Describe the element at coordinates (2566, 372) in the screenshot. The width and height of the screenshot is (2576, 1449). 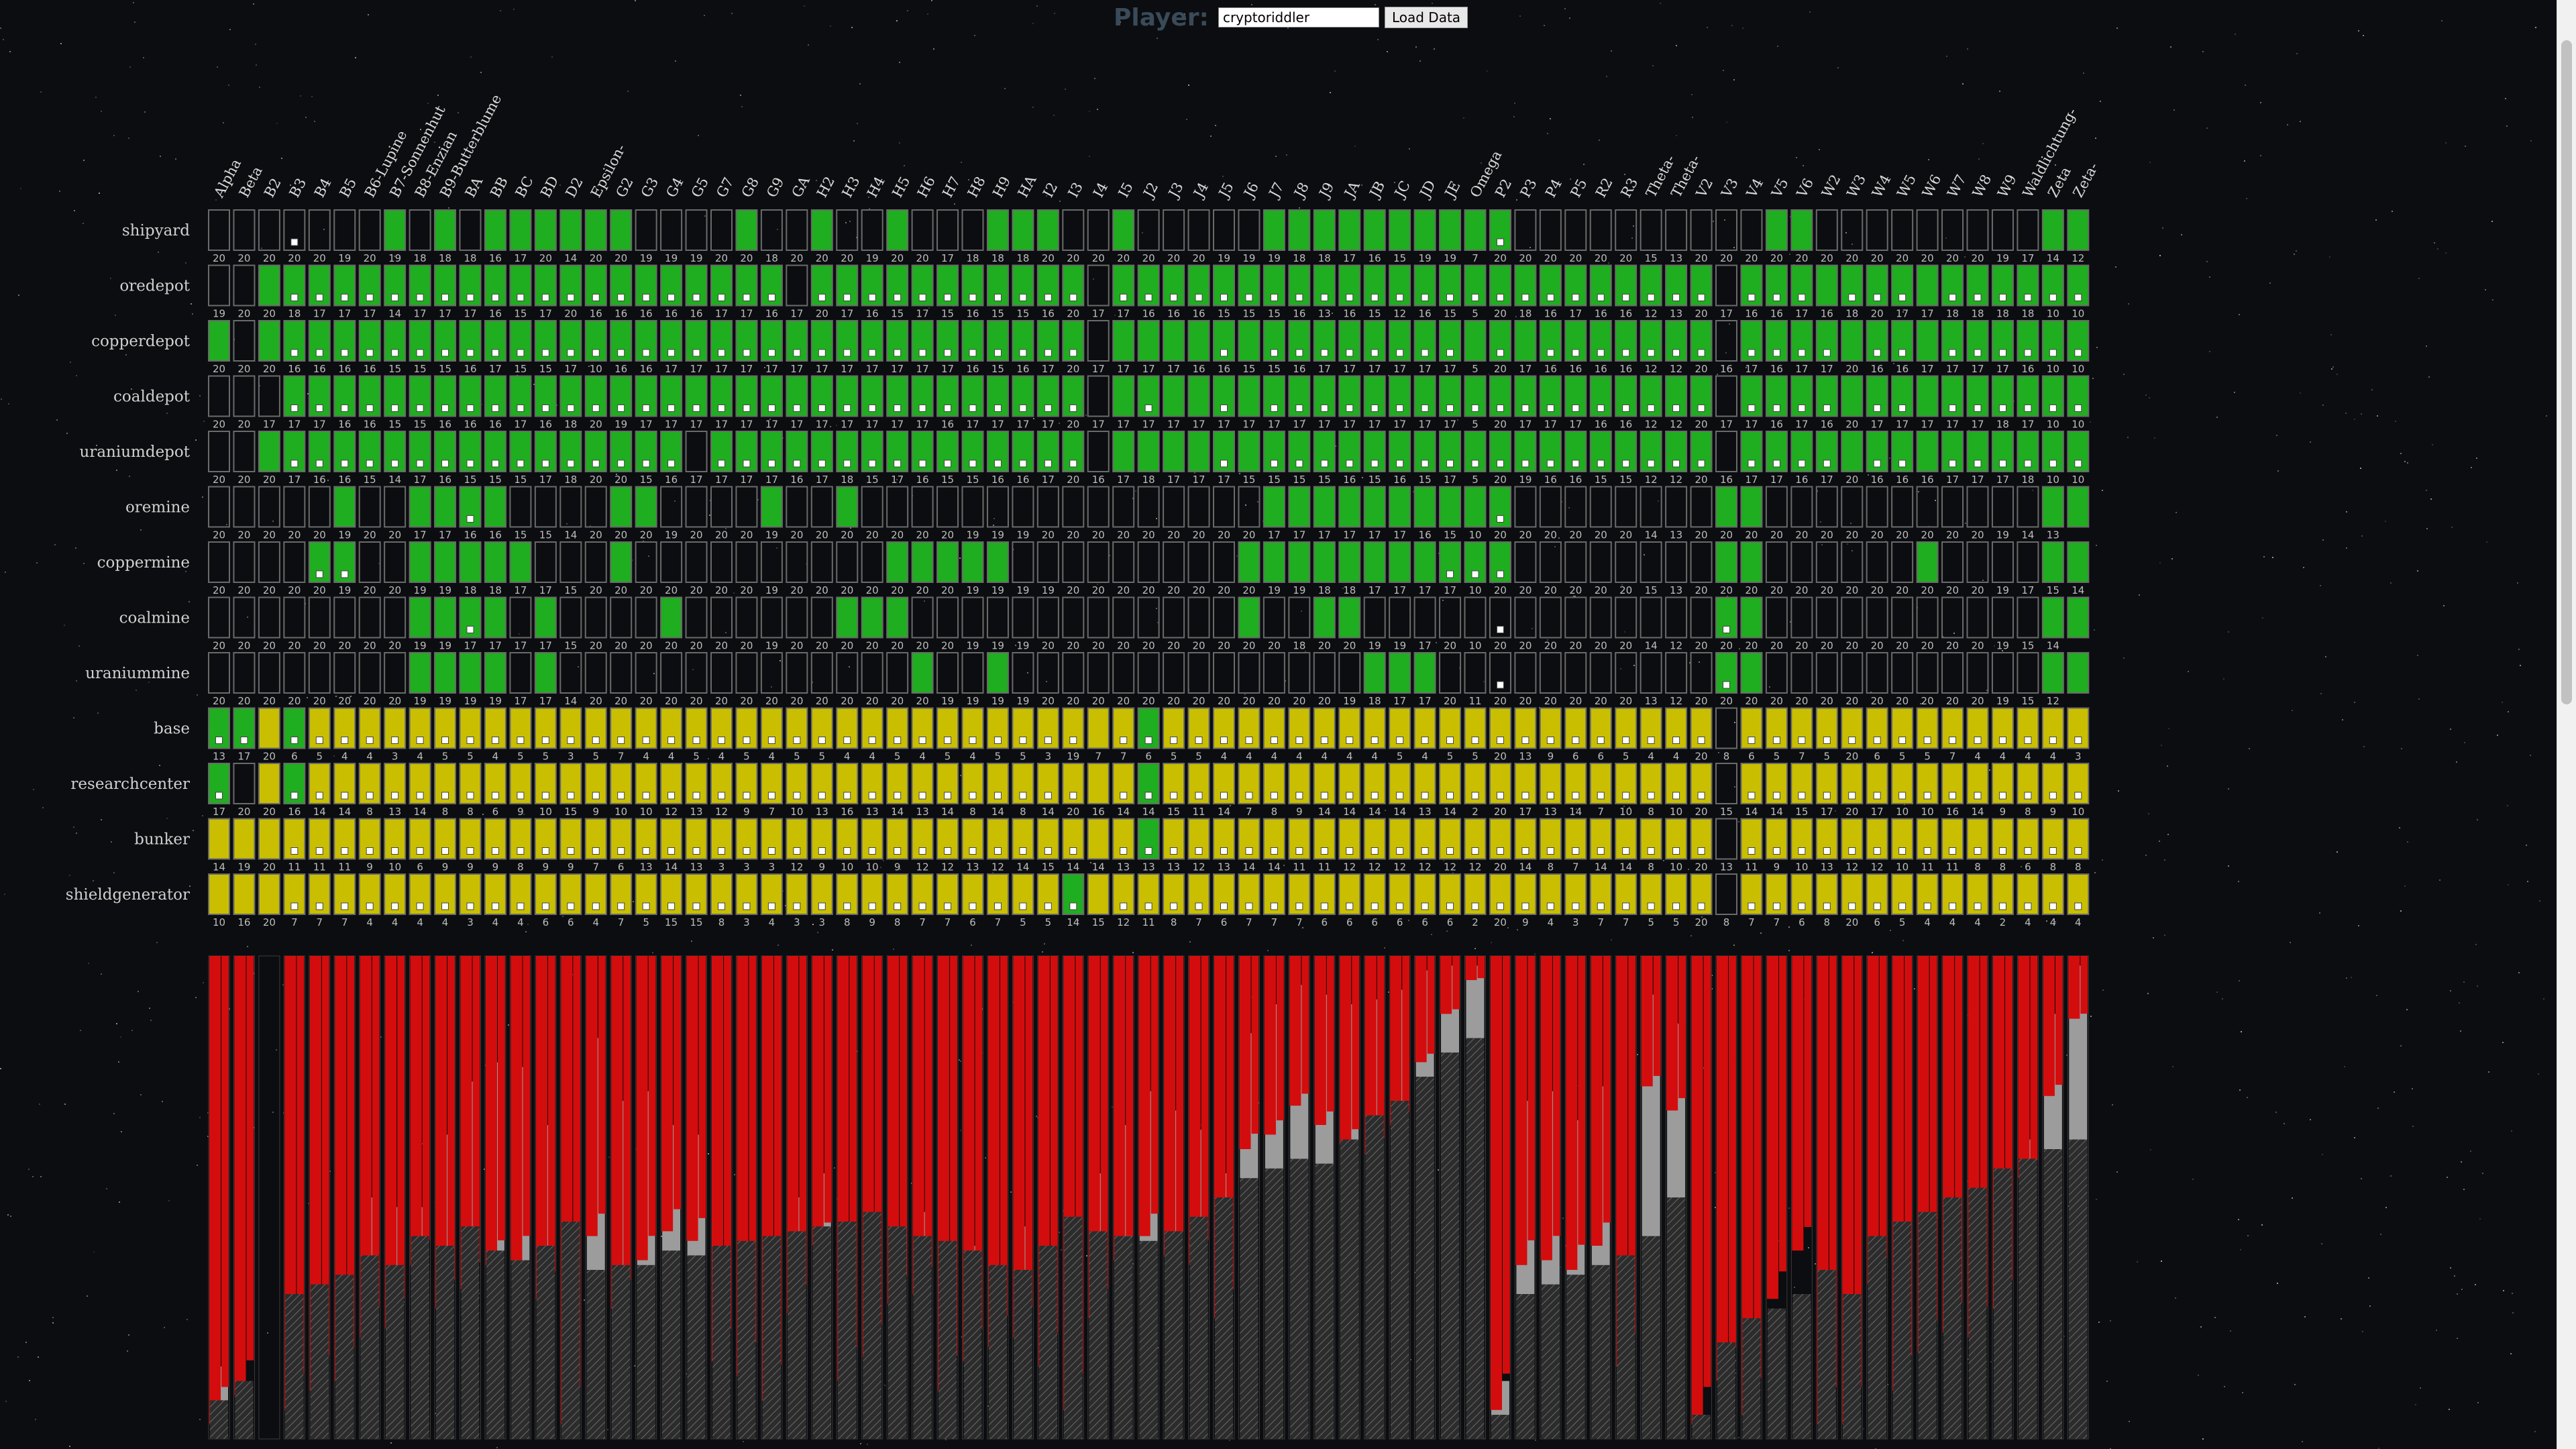
I see `scrollbar-thumb` at that location.